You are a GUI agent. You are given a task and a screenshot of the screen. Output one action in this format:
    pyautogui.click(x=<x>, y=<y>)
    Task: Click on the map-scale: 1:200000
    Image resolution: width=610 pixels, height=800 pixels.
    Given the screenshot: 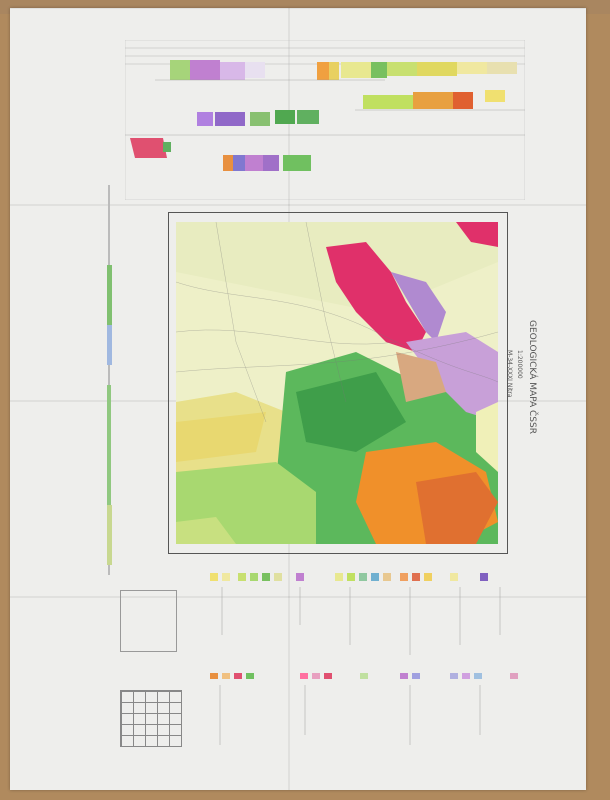 What is the action you would take?
    pyautogui.click(x=519, y=364)
    